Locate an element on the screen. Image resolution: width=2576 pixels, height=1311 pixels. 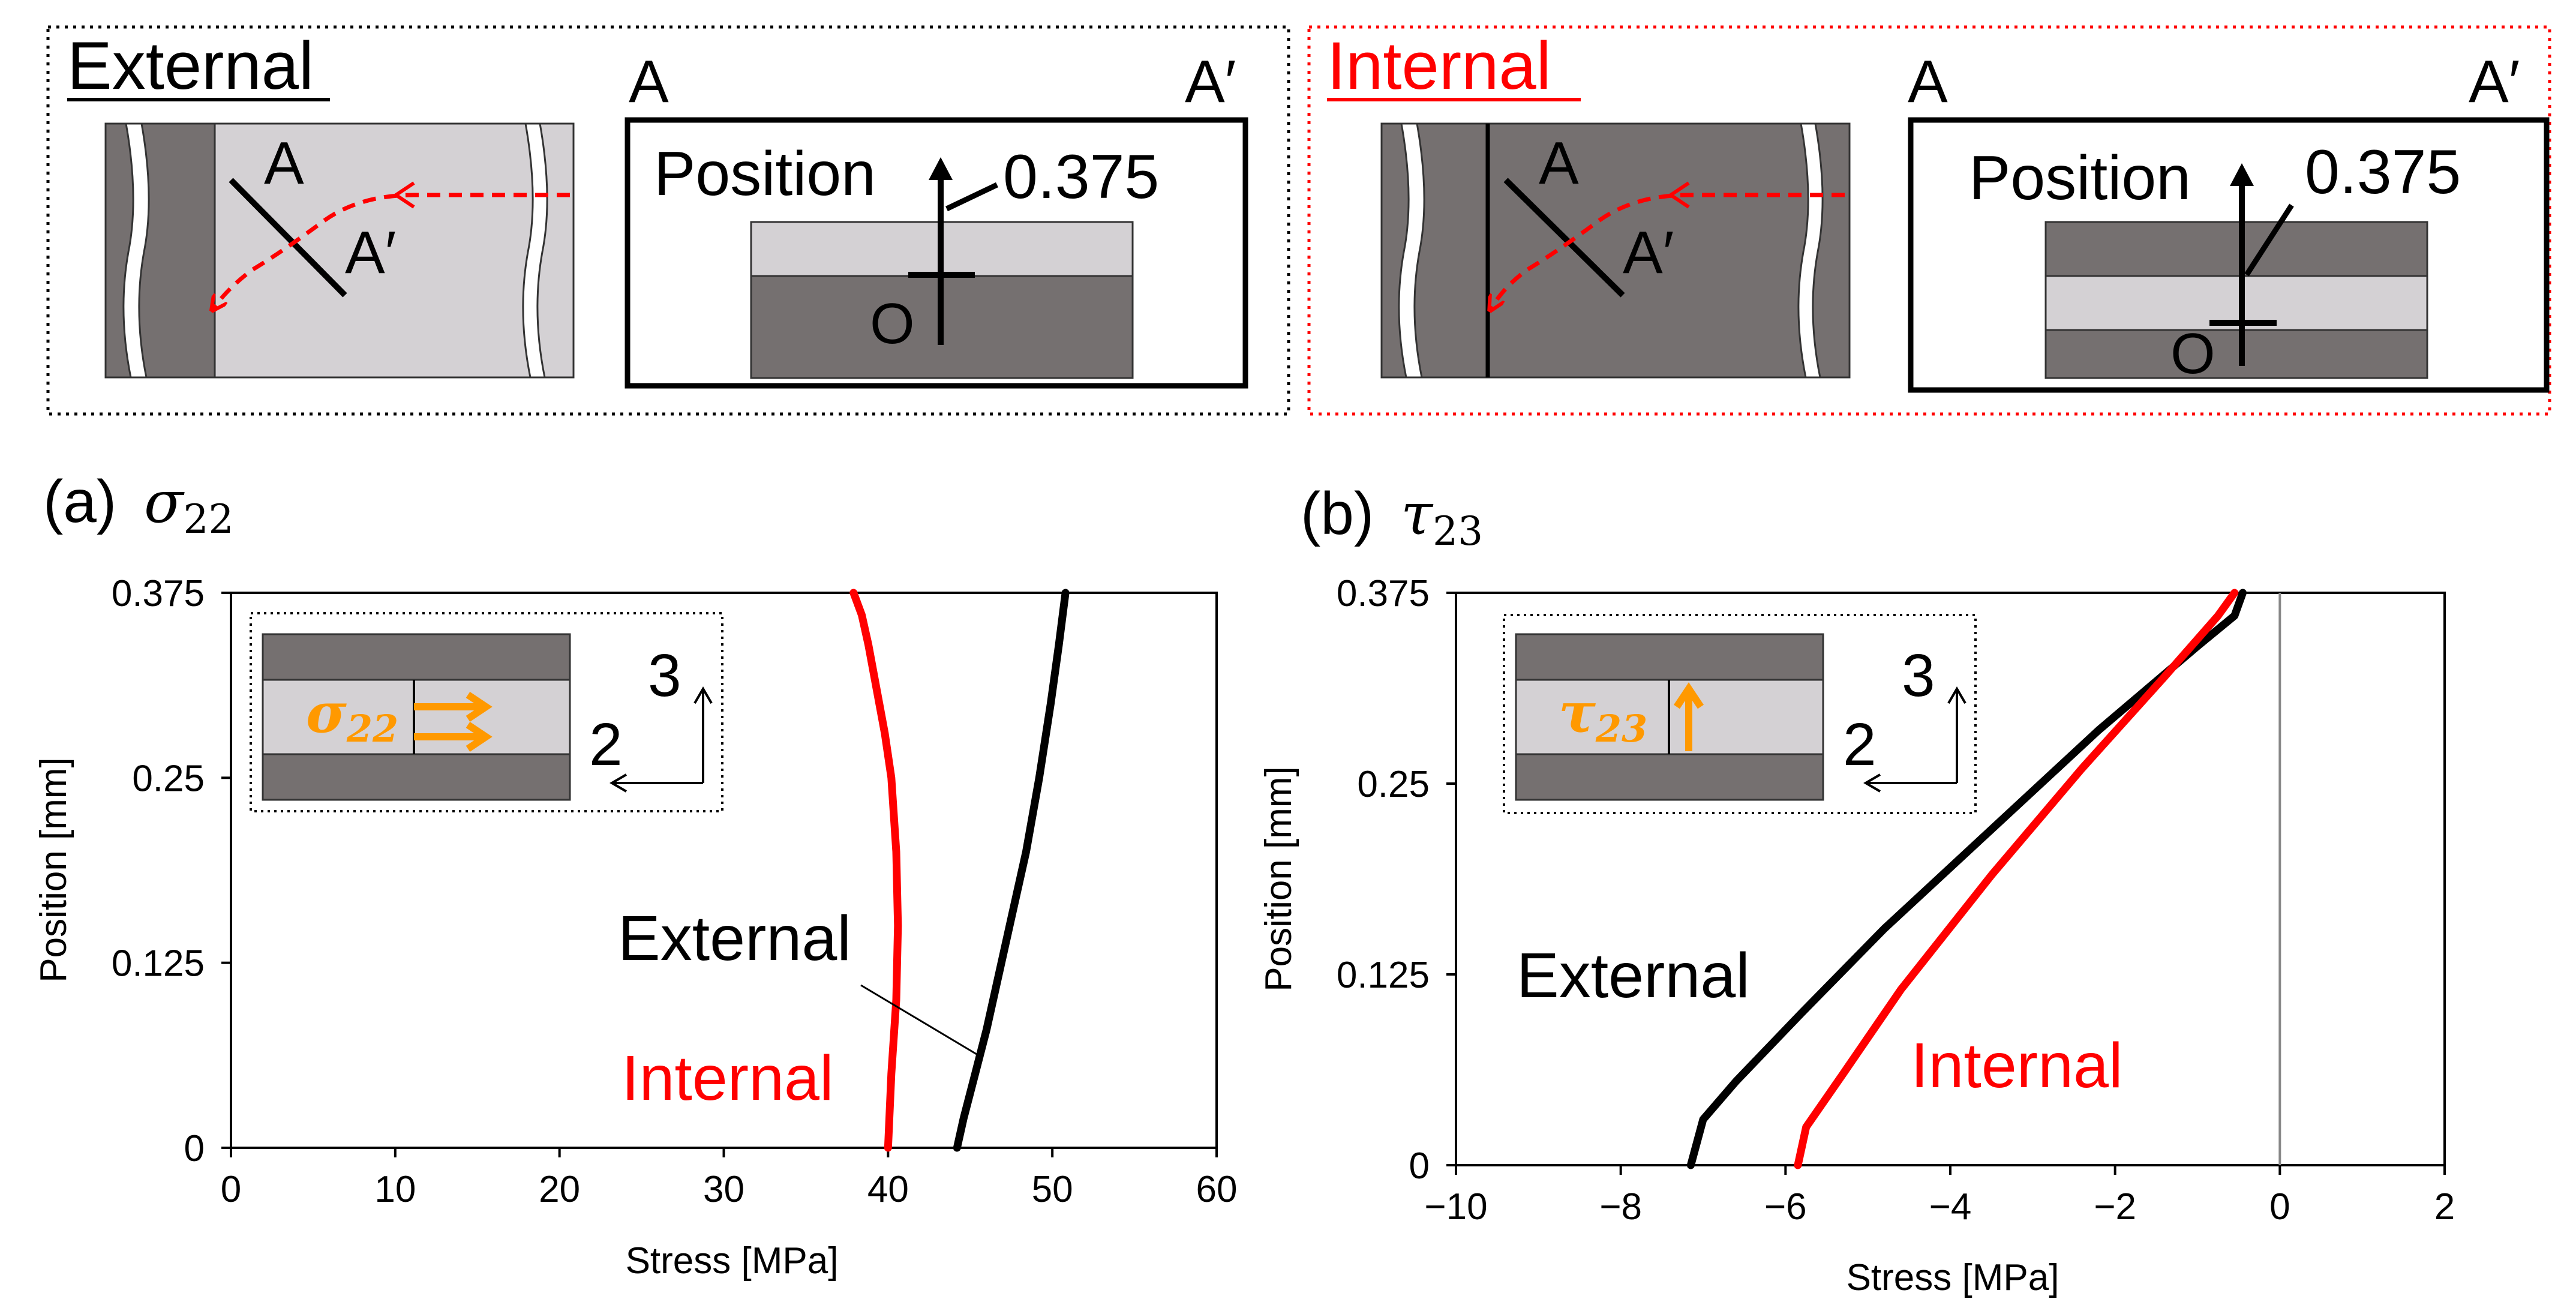
external-title: External is located at coordinates (190, 65).